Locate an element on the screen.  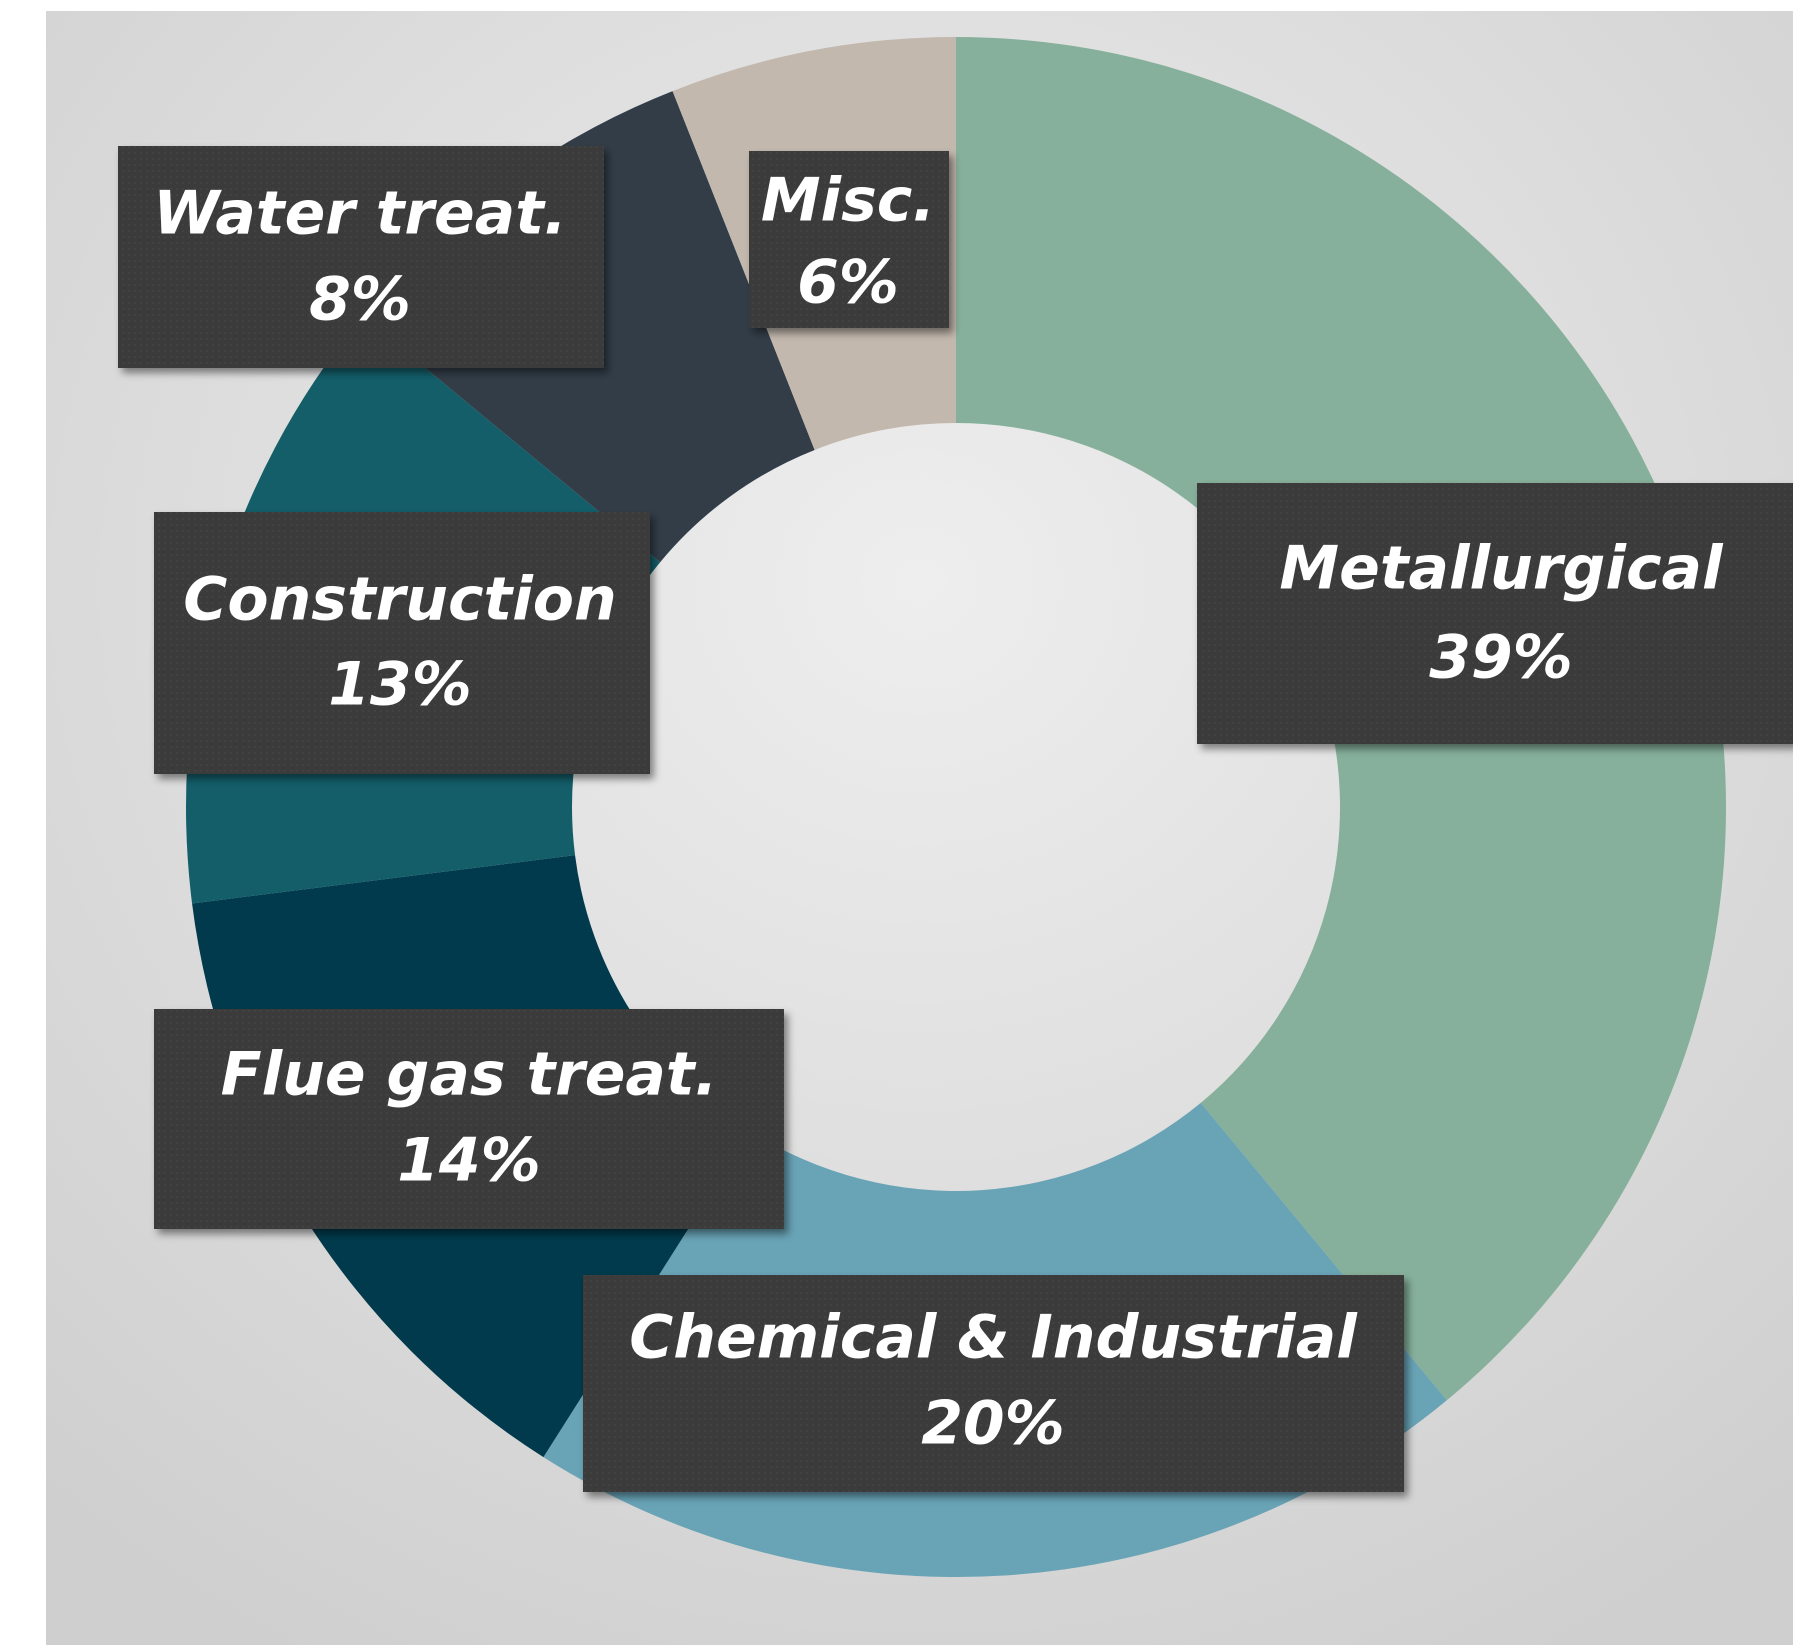
value-label: 39% is located at coordinates (1501, 658).